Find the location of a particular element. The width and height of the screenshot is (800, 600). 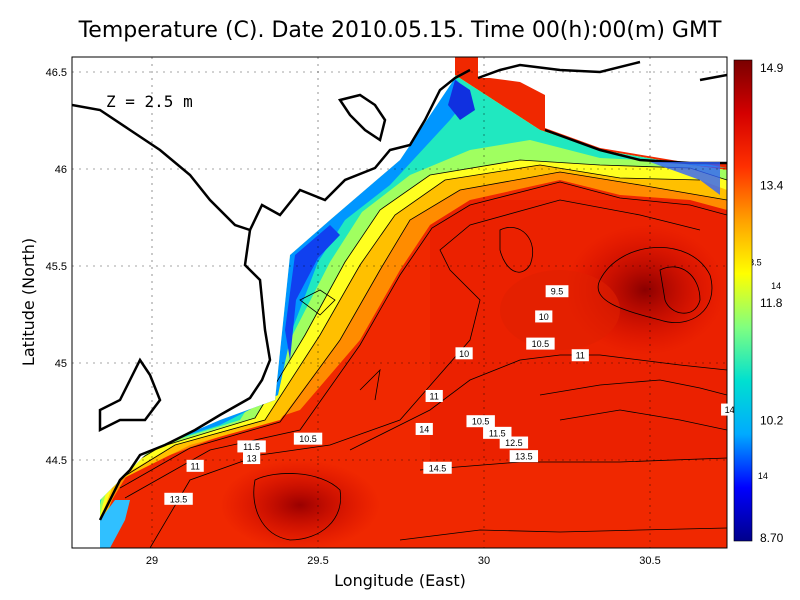

depth-label: Z = 2.5 m is located at coordinates (149, 101).